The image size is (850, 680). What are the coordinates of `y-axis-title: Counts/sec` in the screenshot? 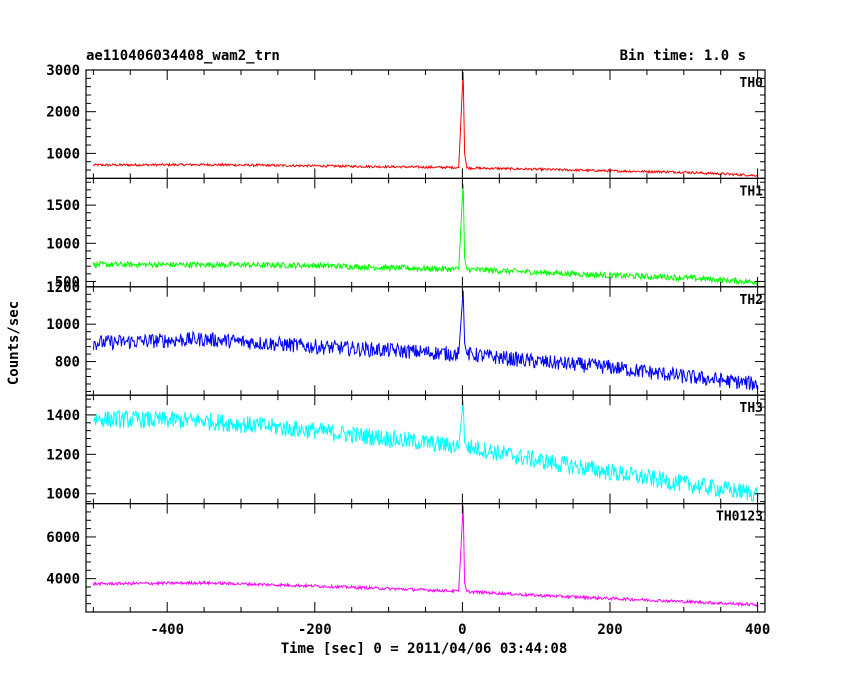 It's located at (14, 343).